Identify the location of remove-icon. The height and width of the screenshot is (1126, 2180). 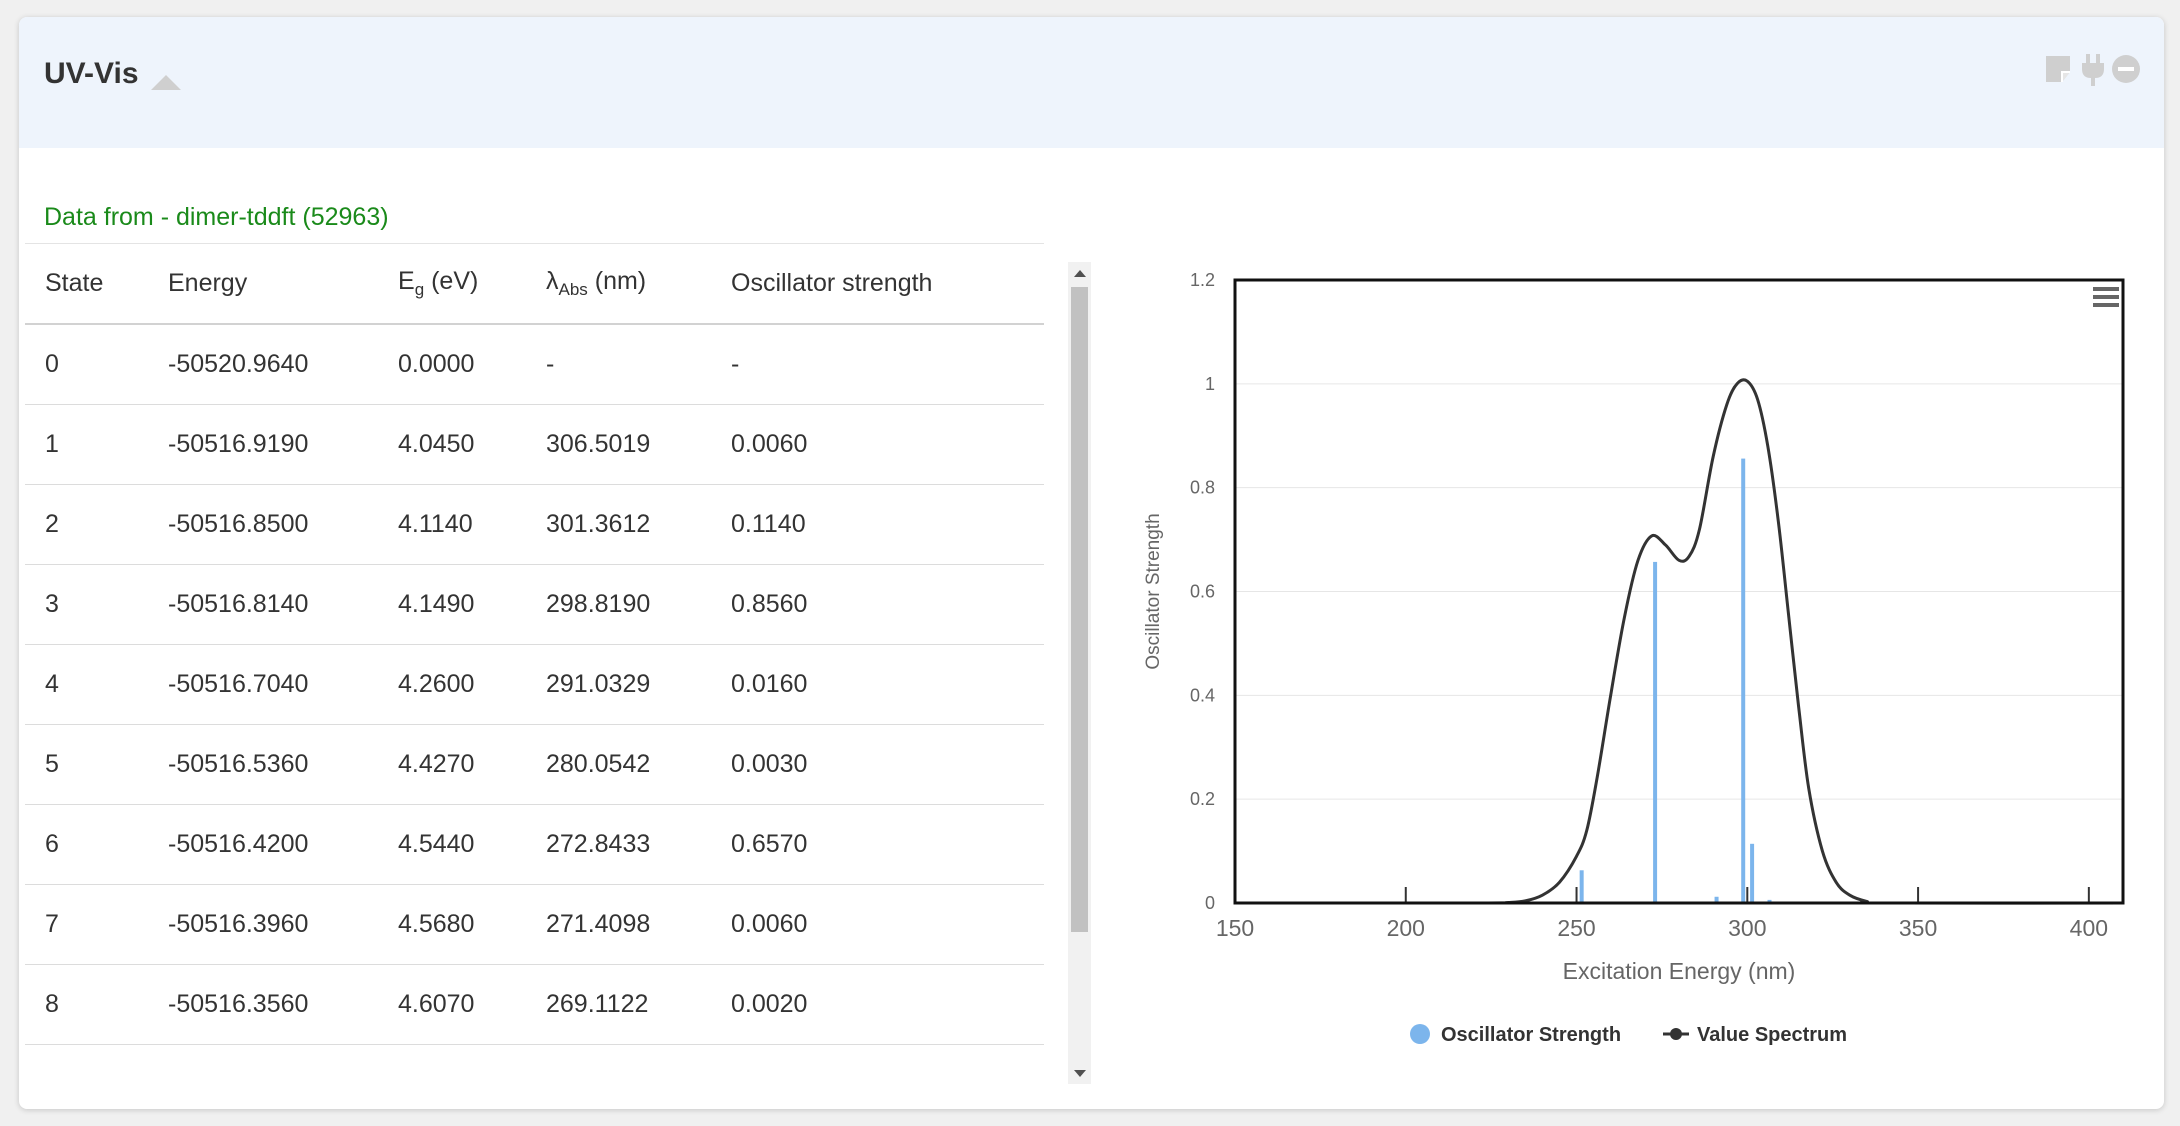
(2126, 69).